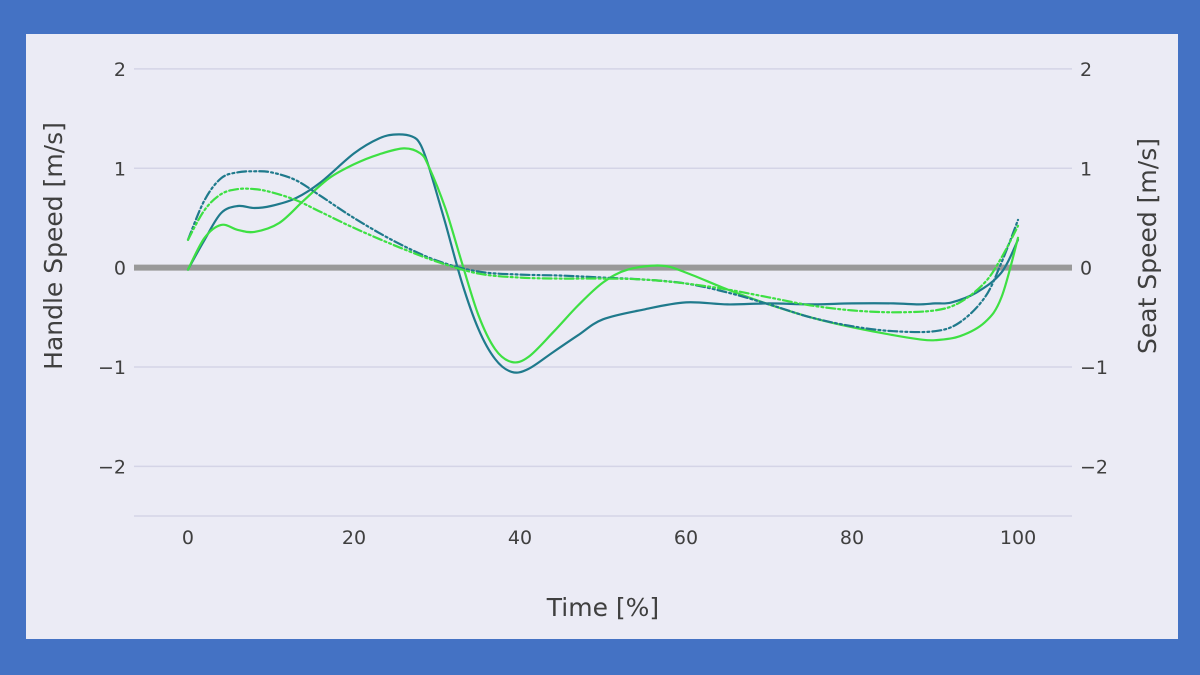  What do you see at coordinates (1018, 538) in the screenshot?
I see `x-tick-5: 100` at bounding box center [1018, 538].